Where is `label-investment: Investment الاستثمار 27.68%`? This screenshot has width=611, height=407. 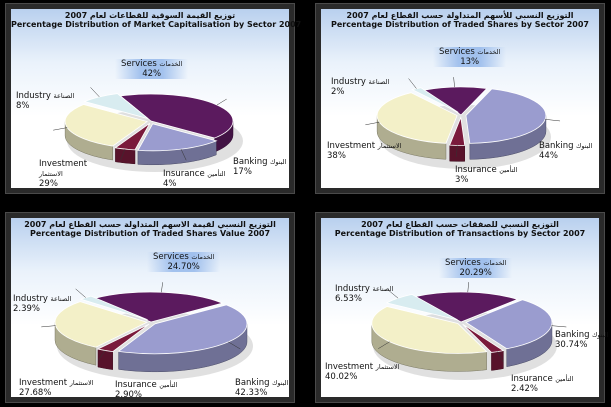
label-investment: Investment الاستثمار 27.68% is located at coordinates (56, 388).